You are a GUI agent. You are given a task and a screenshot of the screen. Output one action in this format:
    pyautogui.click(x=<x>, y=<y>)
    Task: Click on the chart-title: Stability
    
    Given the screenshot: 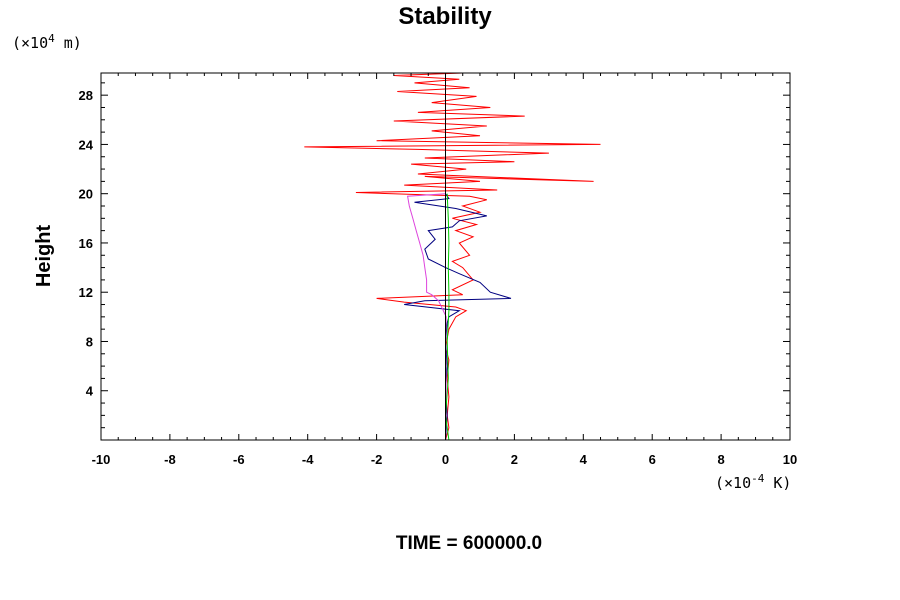 What is the action you would take?
    pyautogui.click(x=445, y=16)
    